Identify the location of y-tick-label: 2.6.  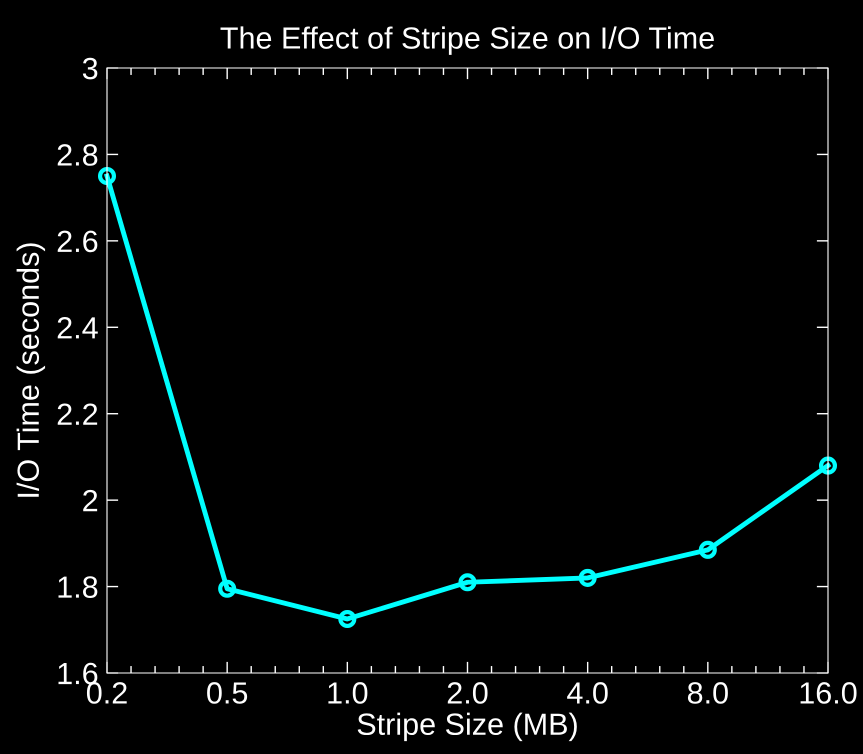
(78, 241).